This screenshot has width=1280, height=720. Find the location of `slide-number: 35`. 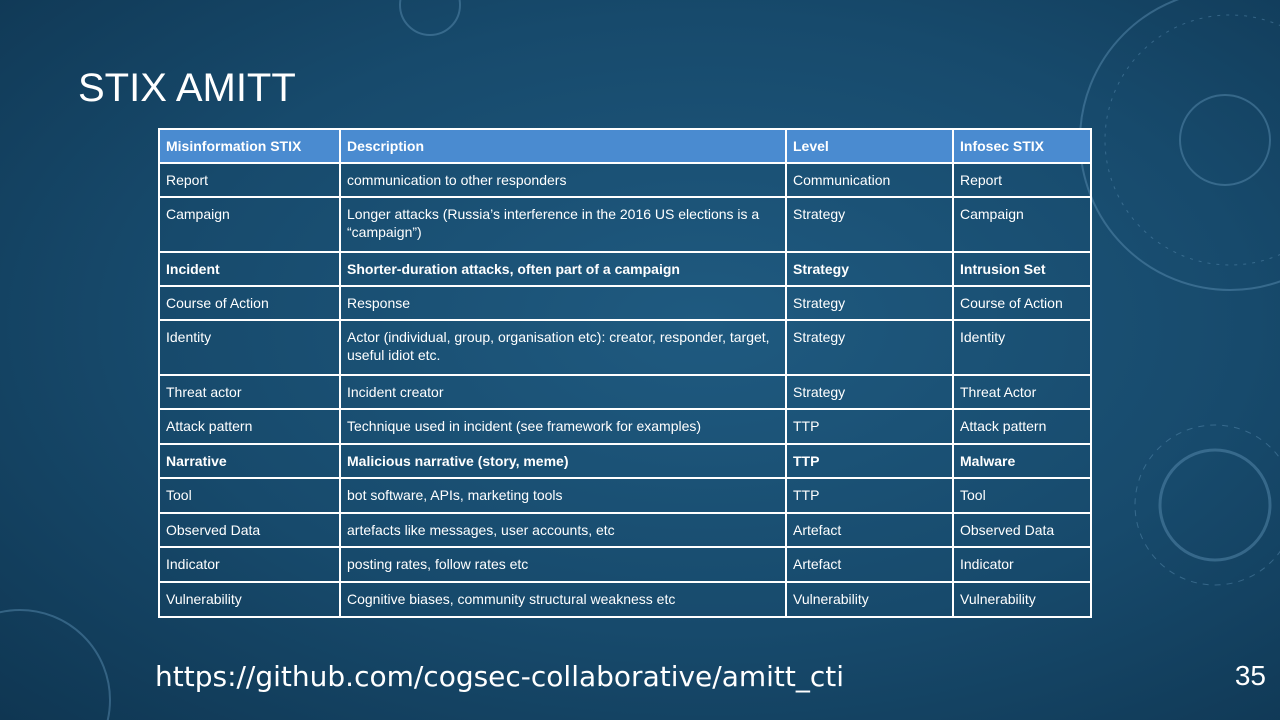

slide-number: 35 is located at coordinates (1250, 675).